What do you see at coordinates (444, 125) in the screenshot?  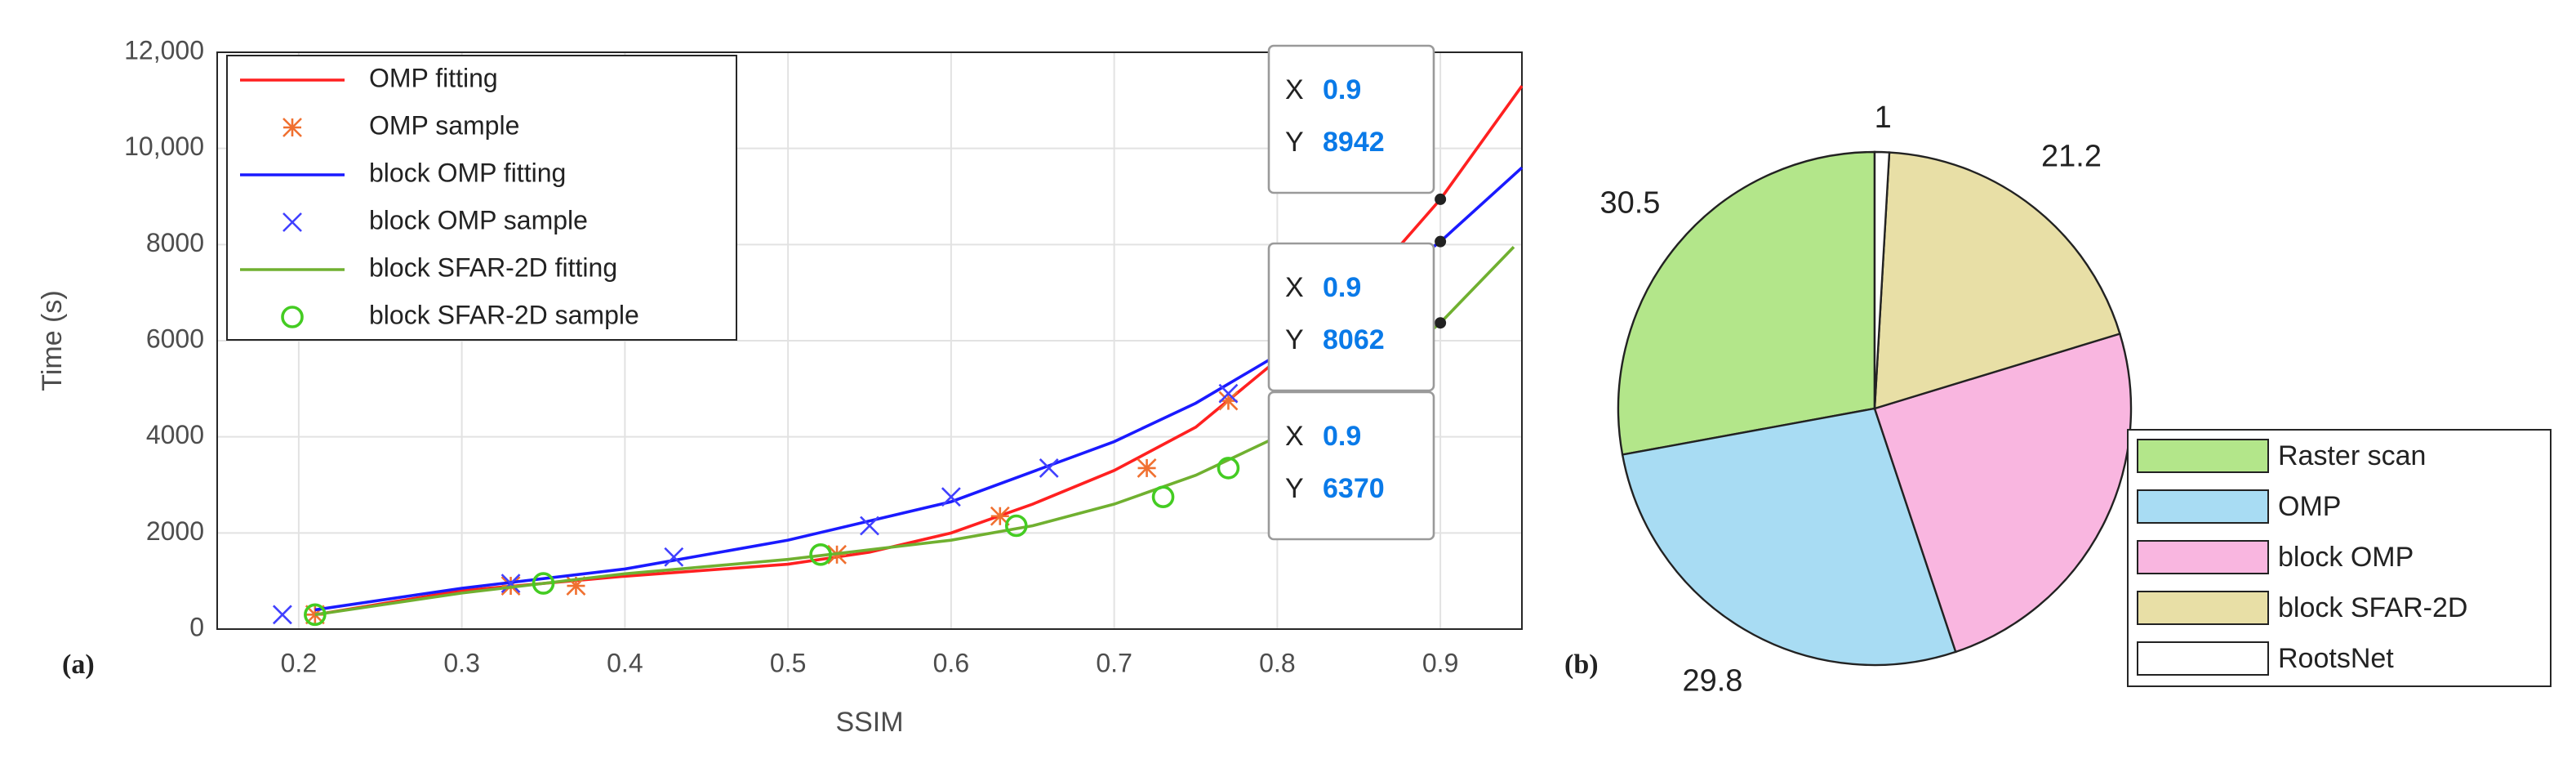 I see `legend-label: OMP sample` at bounding box center [444, 125].